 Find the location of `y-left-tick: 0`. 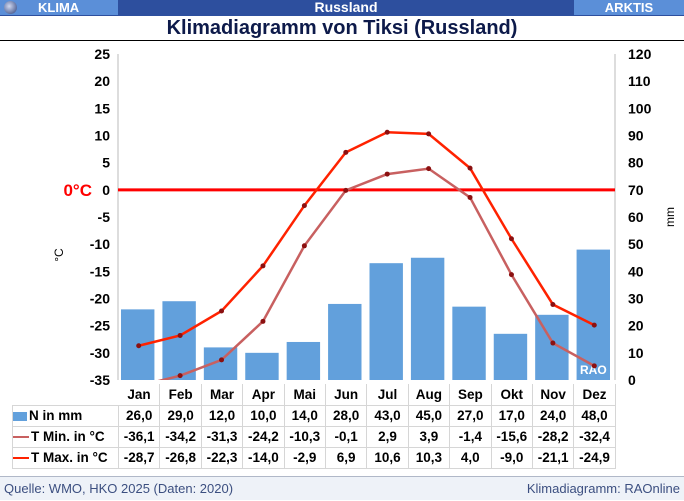

y-left-tick: 0 is located at coordinates (106, 190).